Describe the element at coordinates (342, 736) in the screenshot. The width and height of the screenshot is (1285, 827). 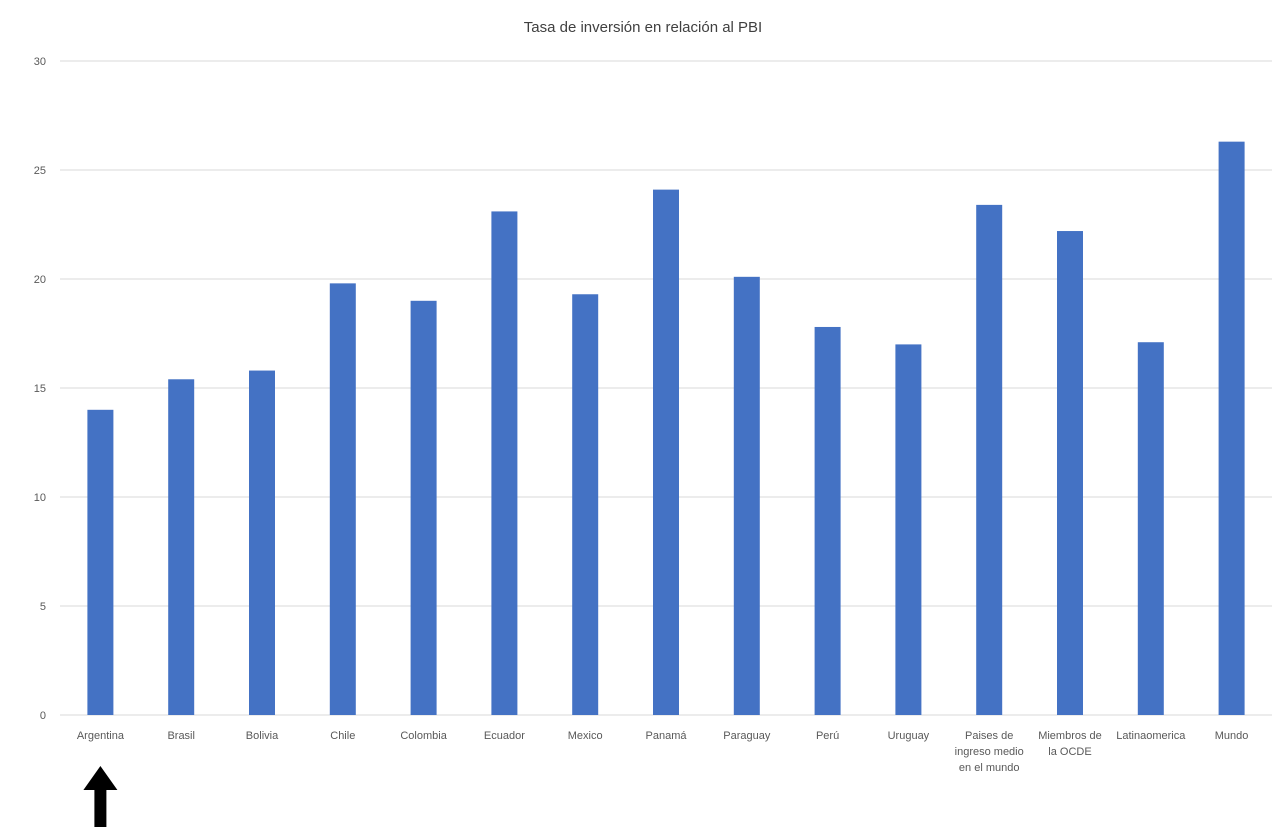
I see `x-tick-label: Chile` at that location.